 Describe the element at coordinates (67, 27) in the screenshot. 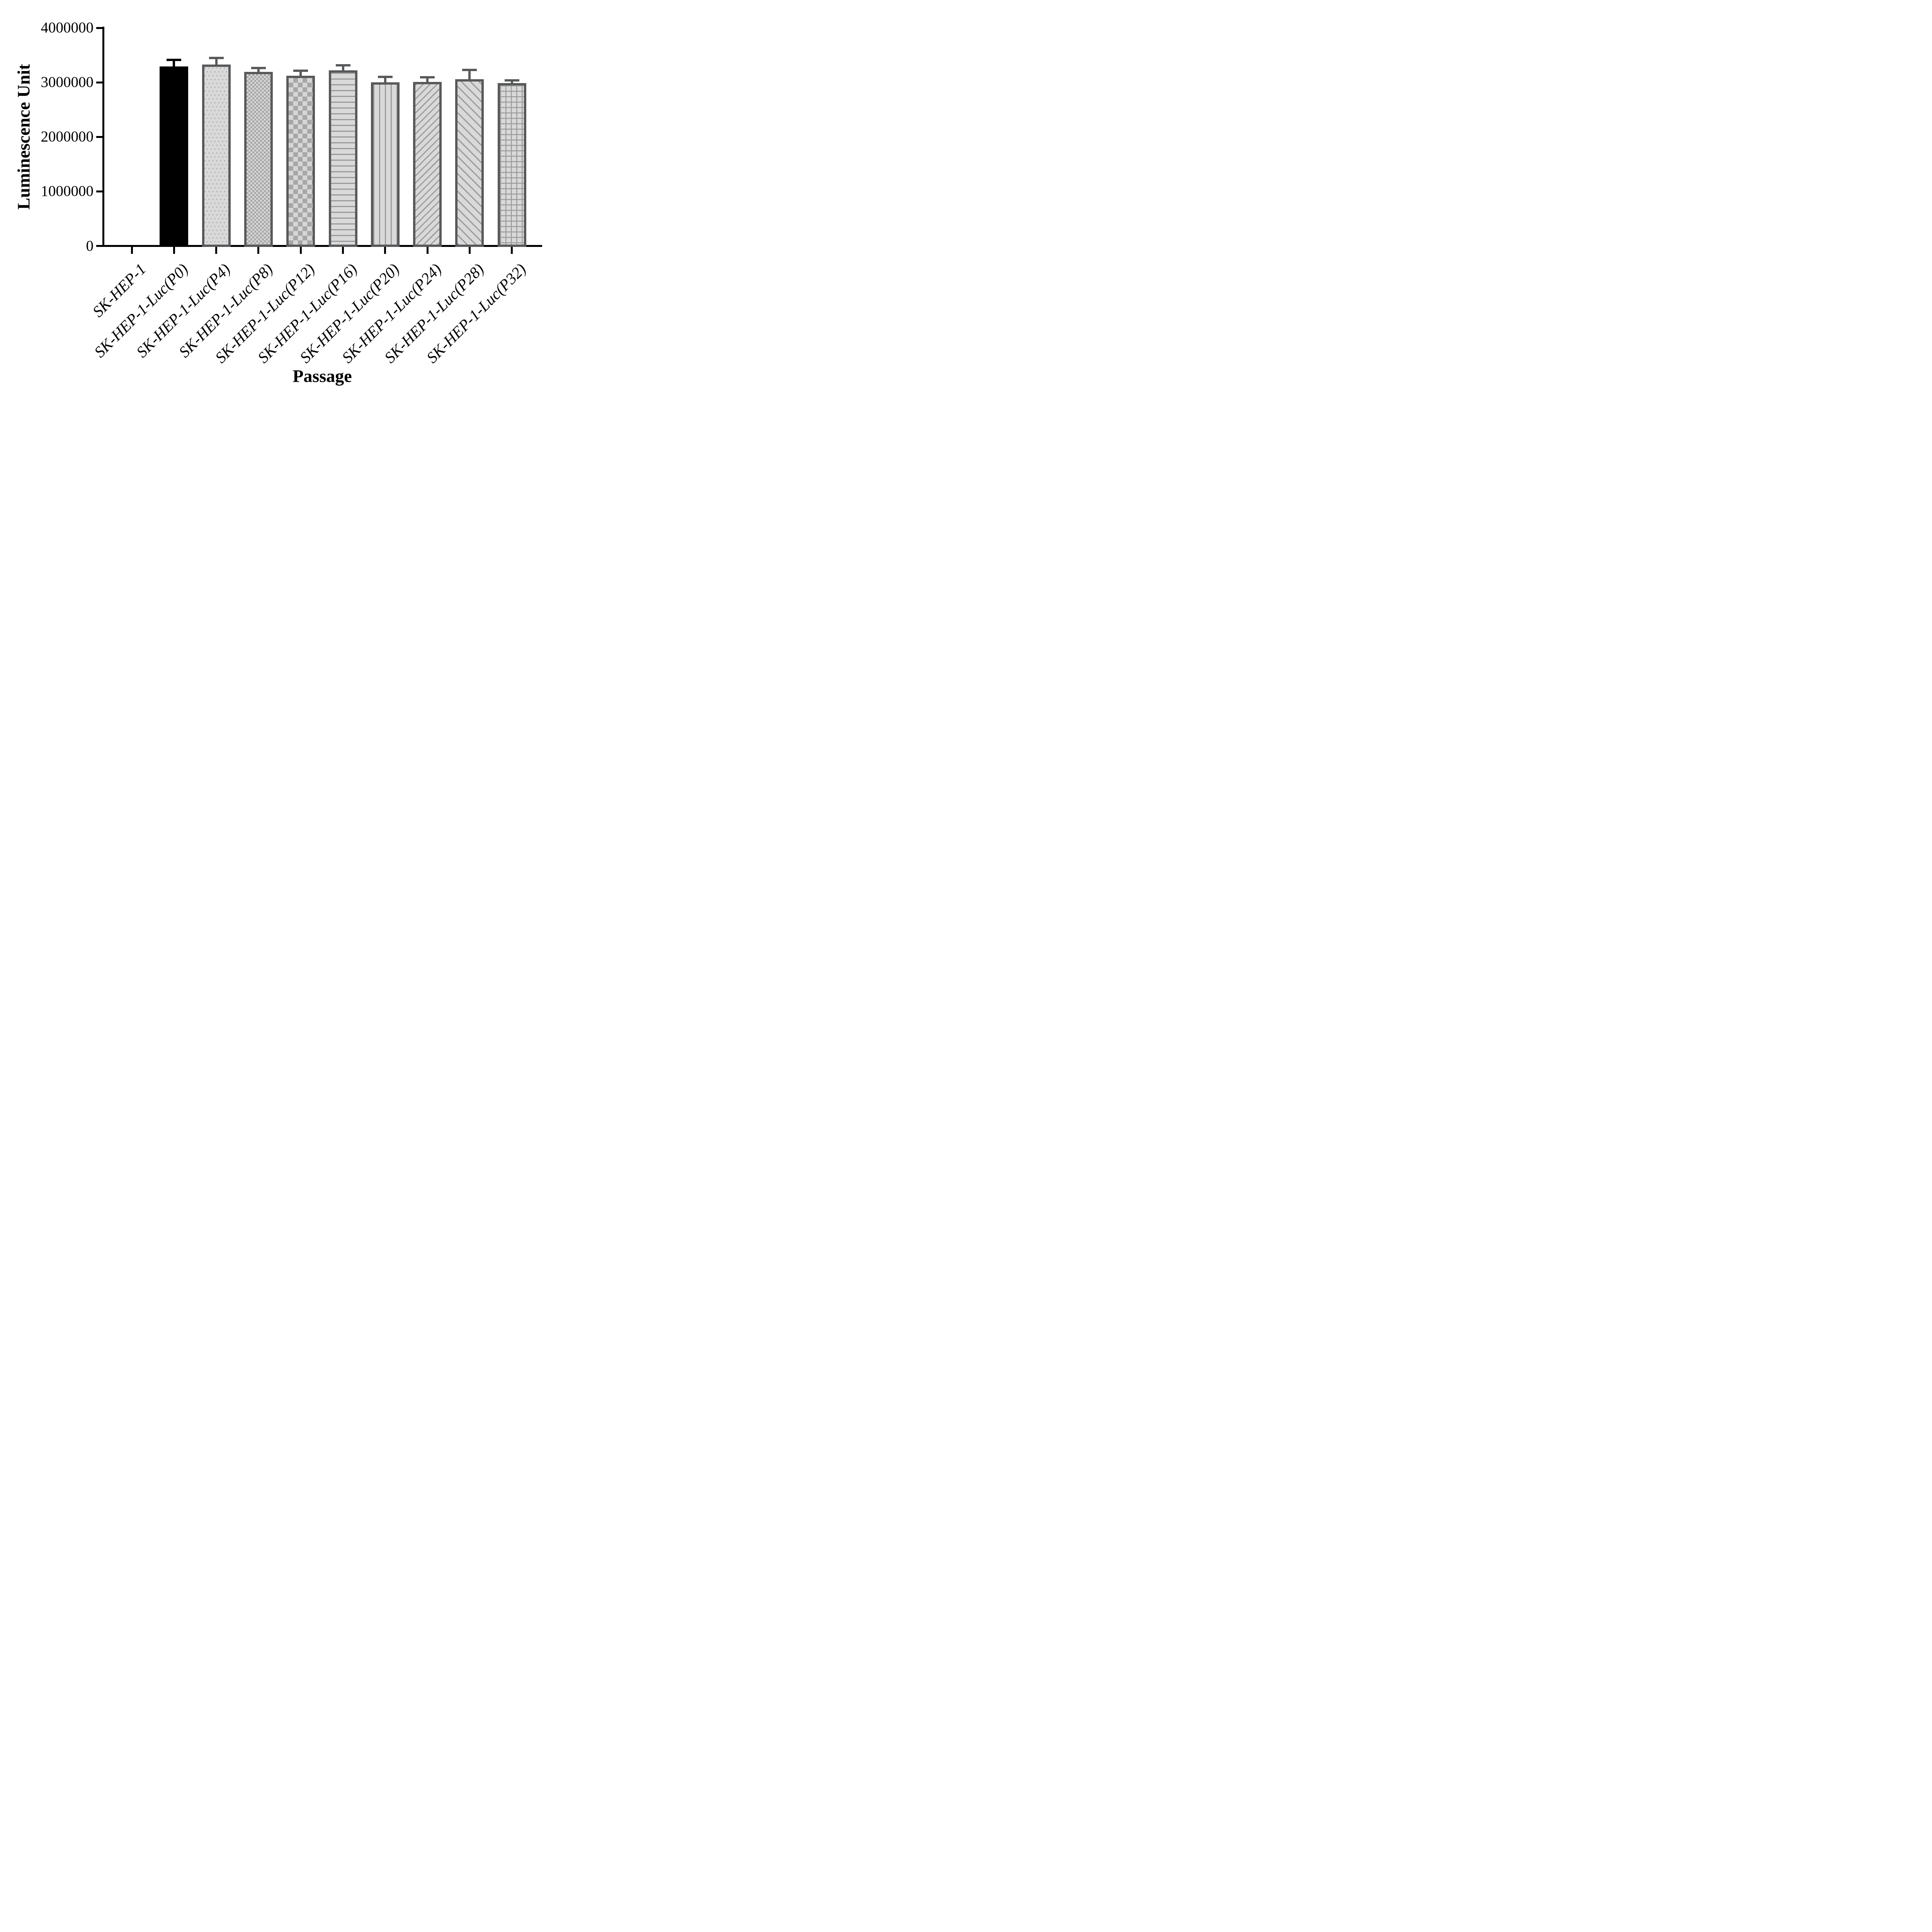

I see `y-tick-label: 4000000` at that location.